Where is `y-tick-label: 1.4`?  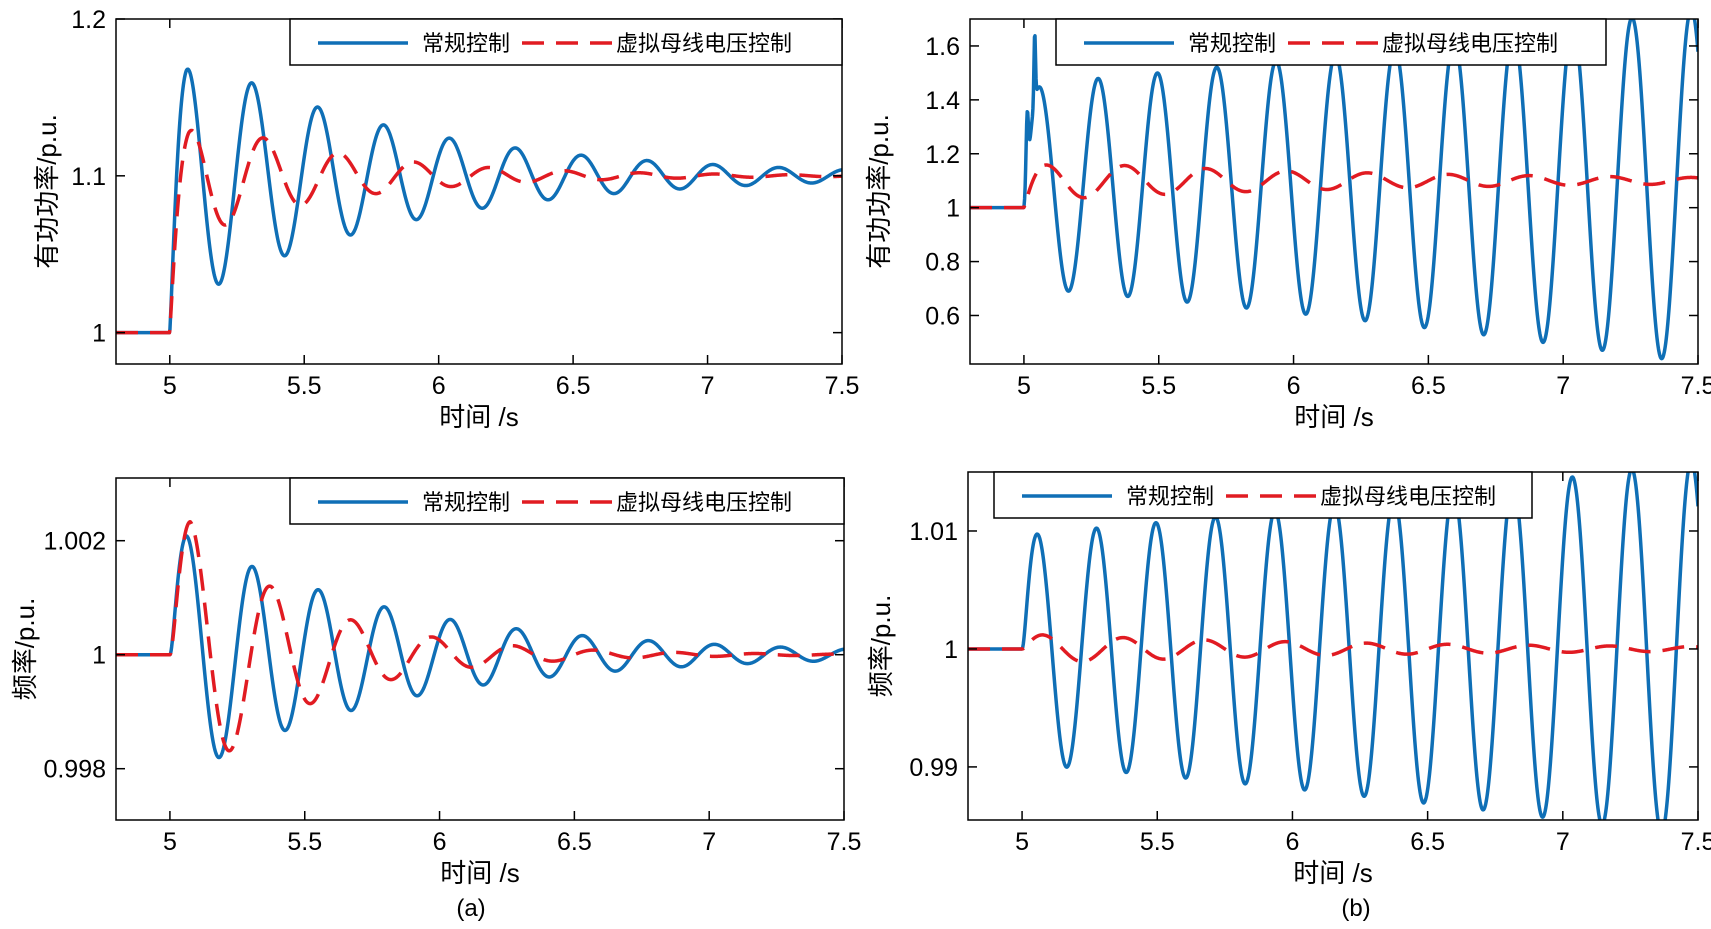 y-tick-label: 1.4 is located at coordinates (942, 101).